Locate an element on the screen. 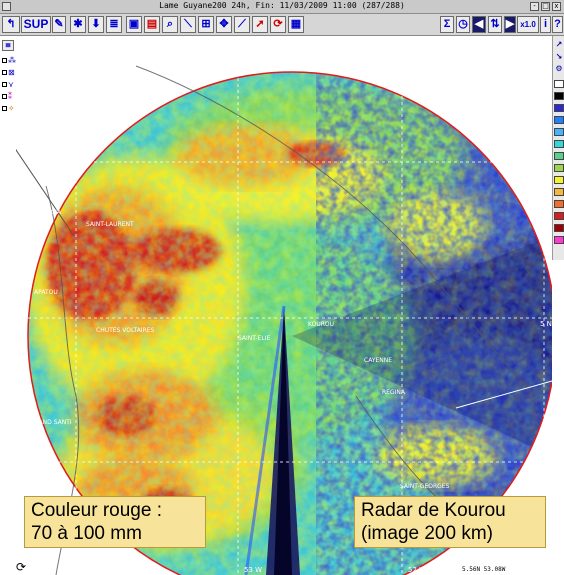 The width and height of the screenshot is (564, 575). latitude-label: 5 N is located at coordinates (546, 324).